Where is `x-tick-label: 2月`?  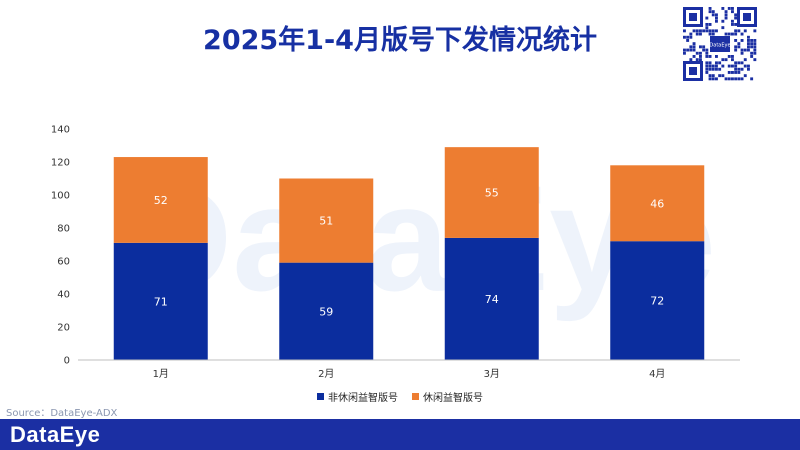 x-tick-label: 2月 is located at coordinates (326, 374).